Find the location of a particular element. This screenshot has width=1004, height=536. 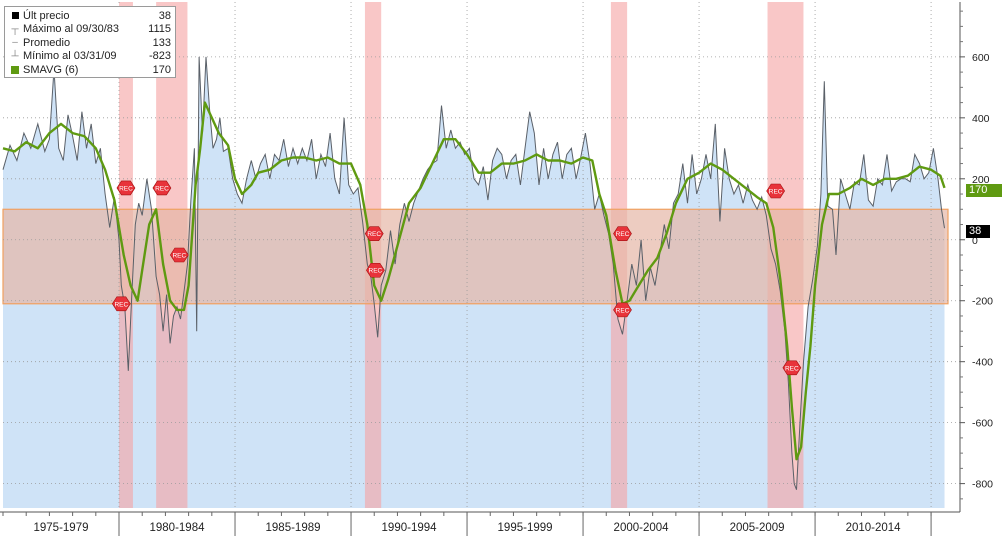

y-tick-label: 600 is located at coordinates (981, 58).